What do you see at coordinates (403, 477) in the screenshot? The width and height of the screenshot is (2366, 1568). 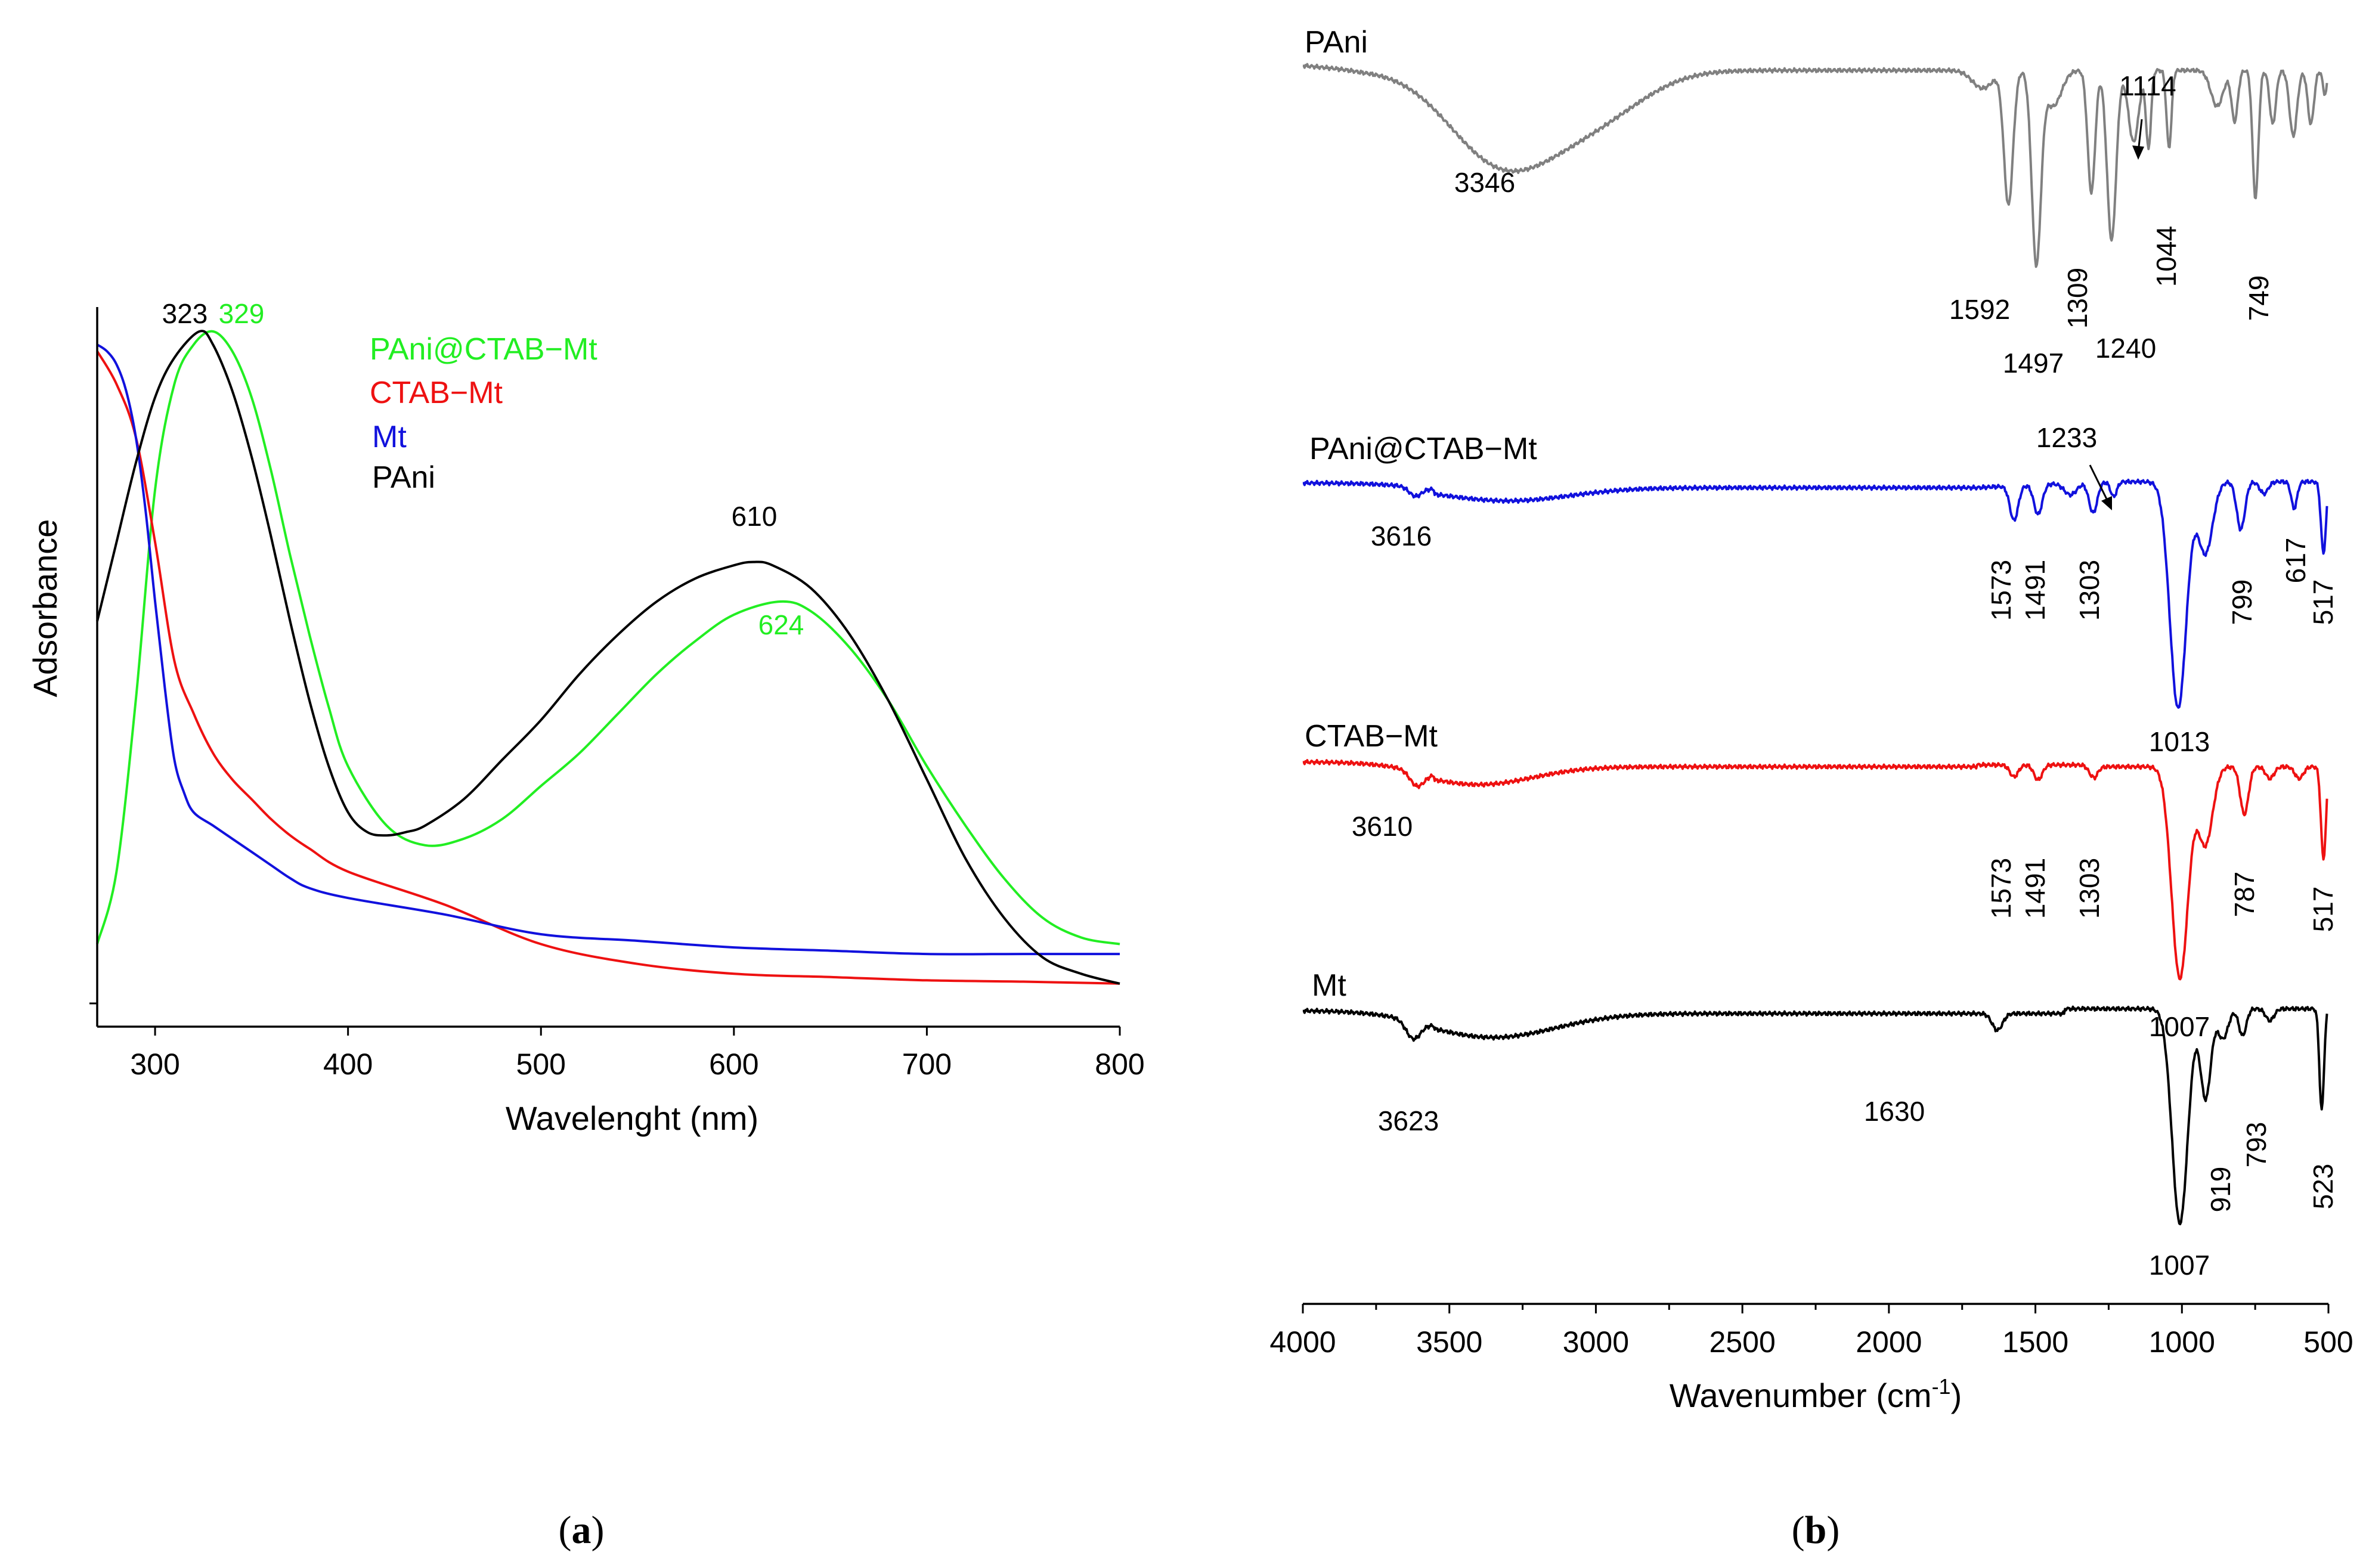 I see `panel-a-legend-pani: PAni` at bounding box center [403, 477].